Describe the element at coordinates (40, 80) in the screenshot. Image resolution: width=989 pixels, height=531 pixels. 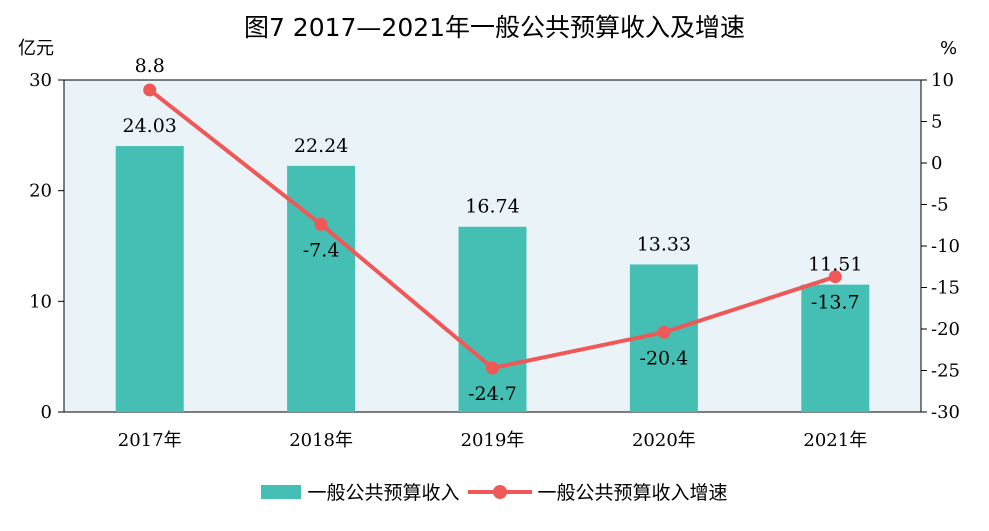
I see `left-tick-label-3: 30` at that location.